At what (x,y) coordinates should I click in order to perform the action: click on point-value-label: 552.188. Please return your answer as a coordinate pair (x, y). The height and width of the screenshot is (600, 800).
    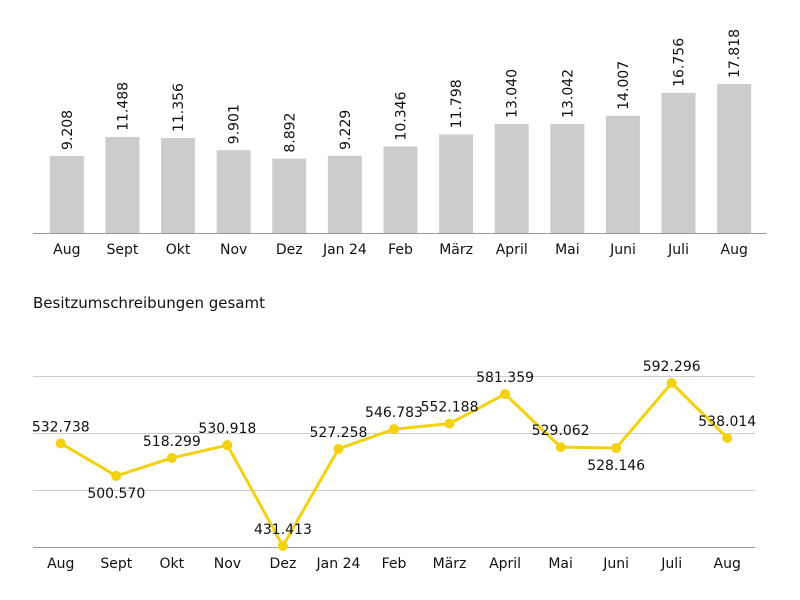
    Looking at the image, I should click on (450, 408).